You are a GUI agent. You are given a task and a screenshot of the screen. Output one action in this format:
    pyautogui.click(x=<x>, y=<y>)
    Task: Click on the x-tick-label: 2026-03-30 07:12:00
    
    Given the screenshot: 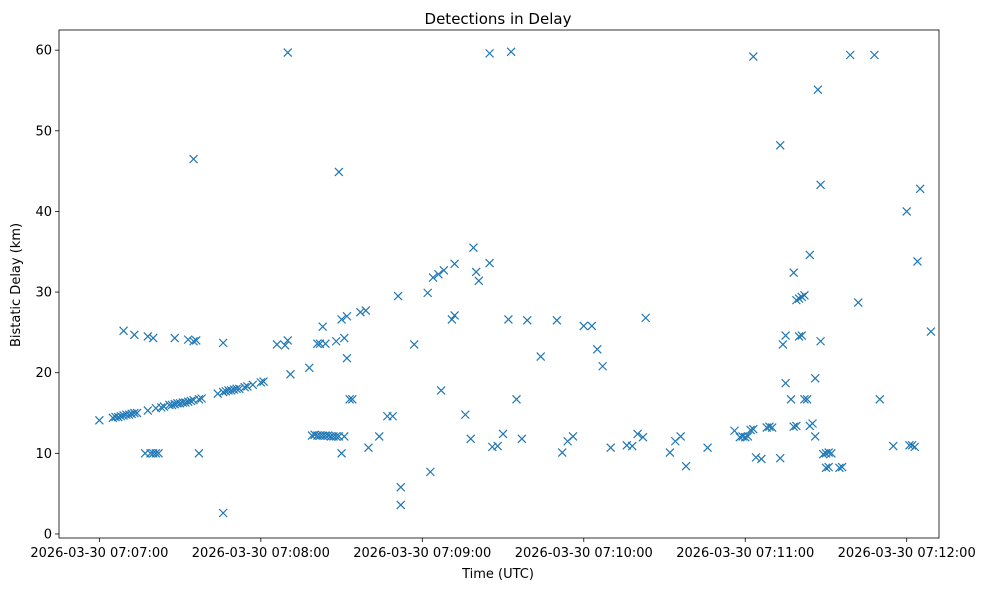 What is the action you would take?
    pyautogui.click(x=907, y=553)
    